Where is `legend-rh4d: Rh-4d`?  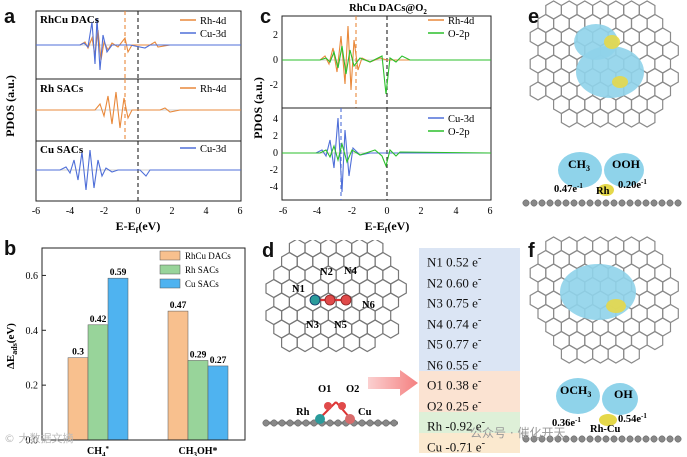
legend-rh4d: Rh-4d is located at coordinates (213, 21).